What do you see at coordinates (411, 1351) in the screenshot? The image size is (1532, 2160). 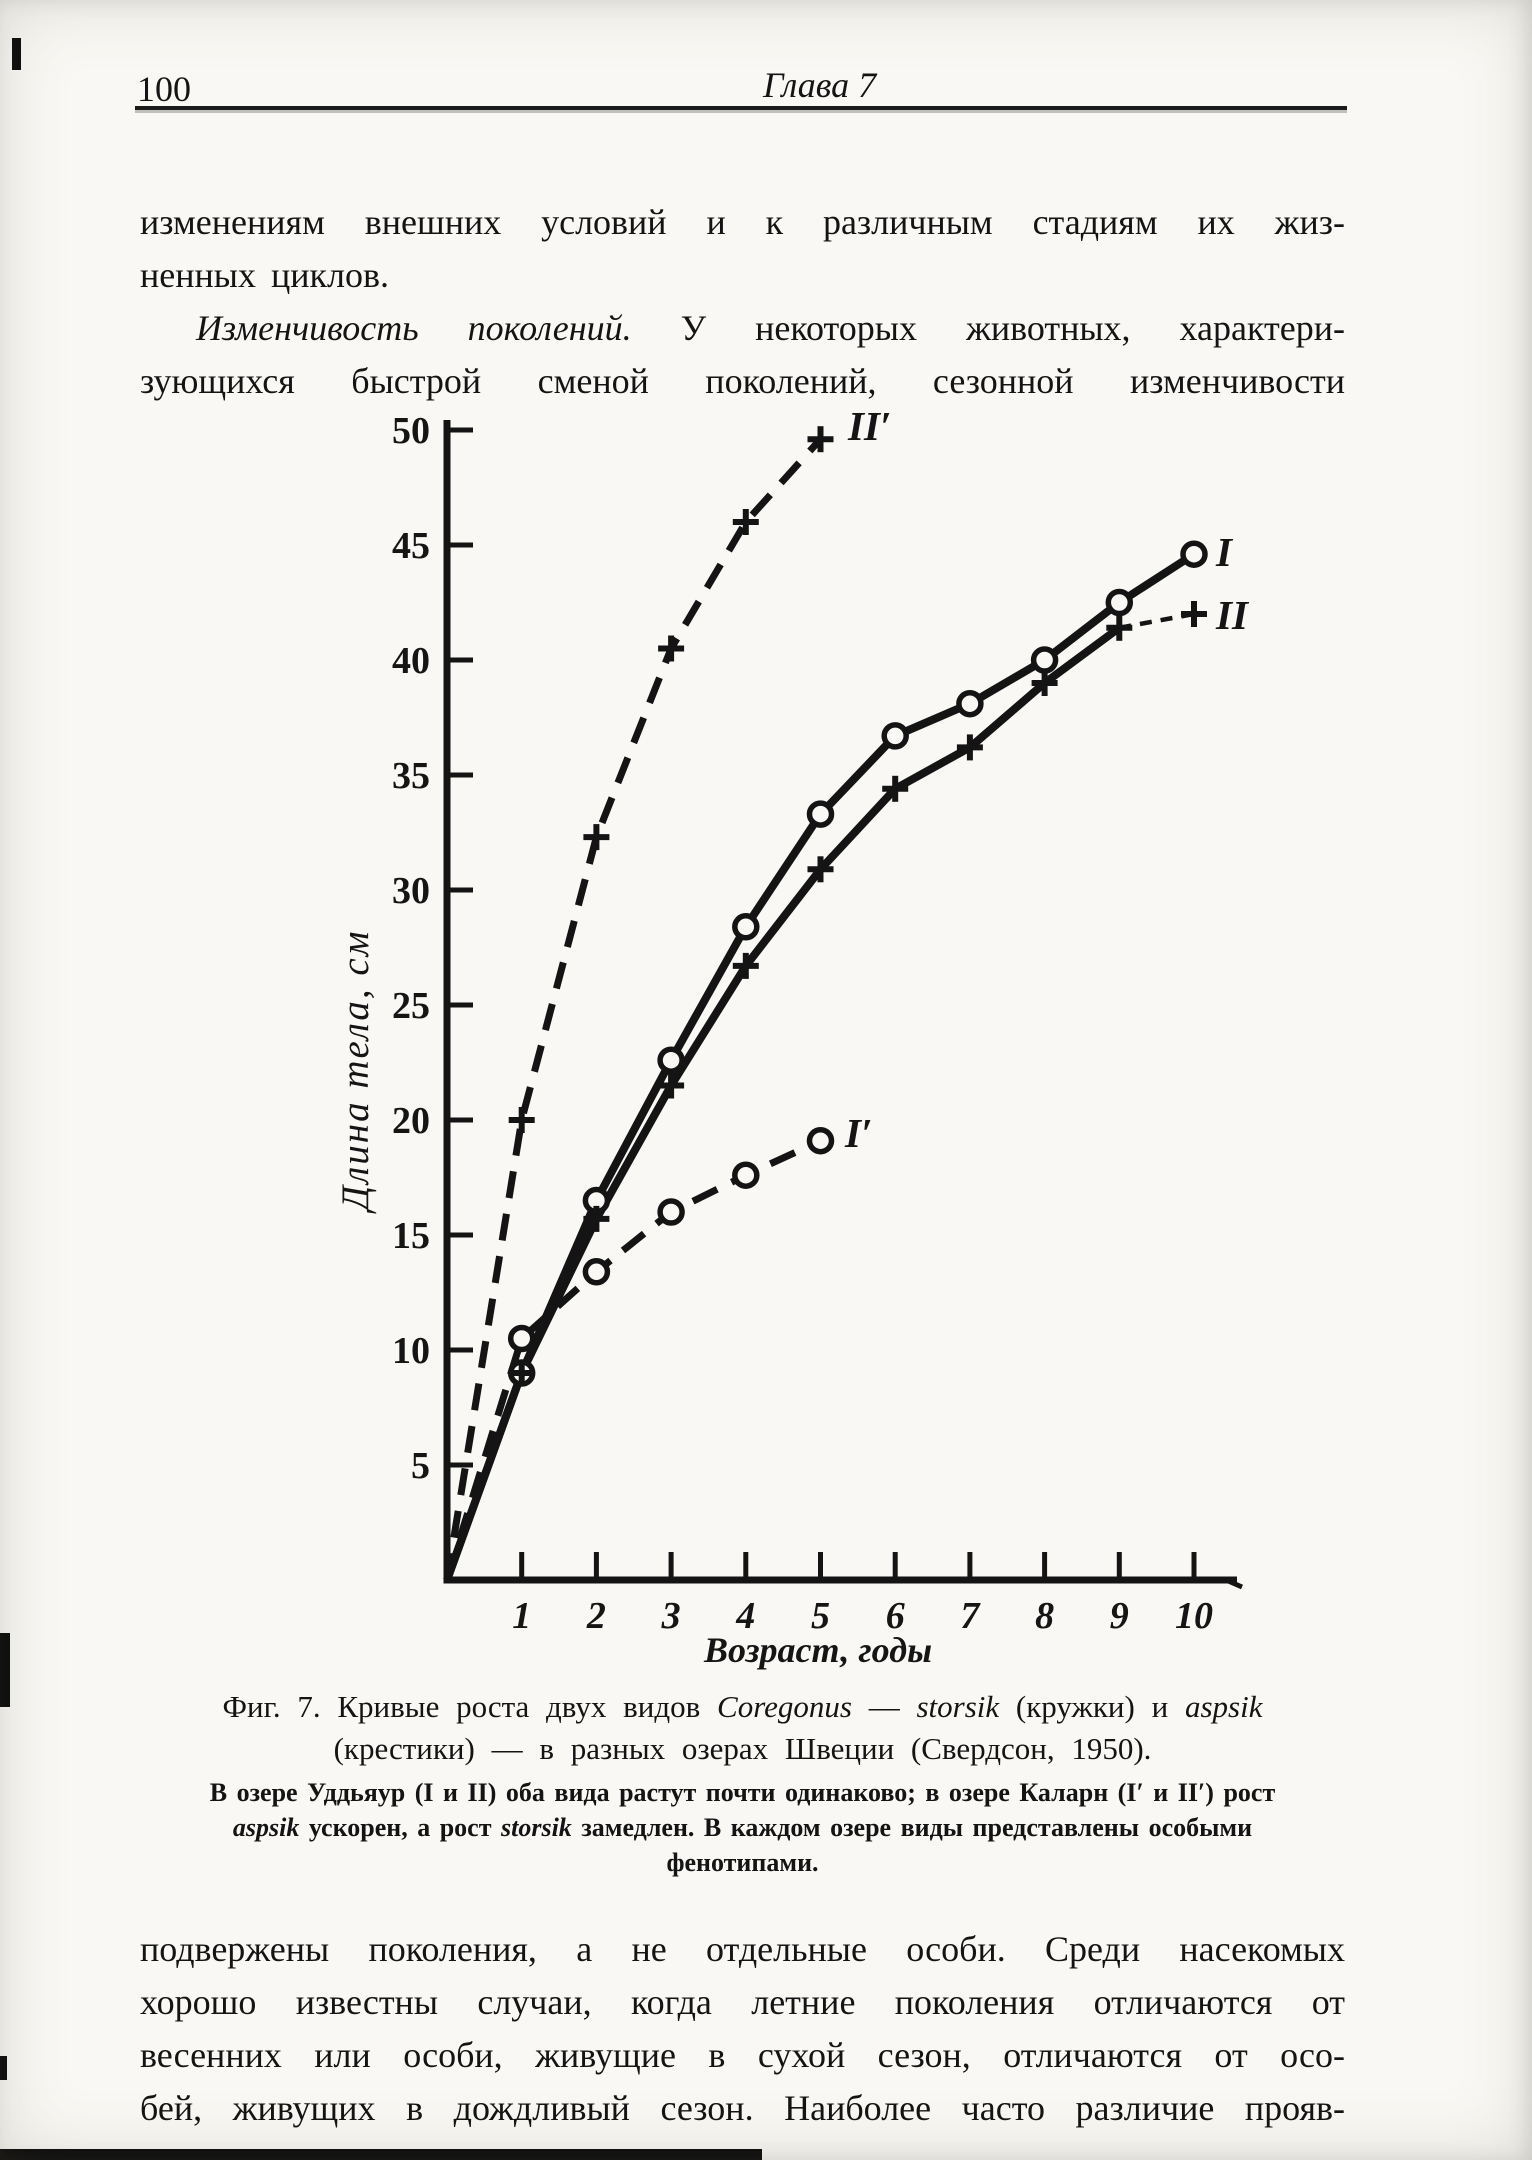 I see `y-tick-label: 10` at bounding box center [411, 1351].